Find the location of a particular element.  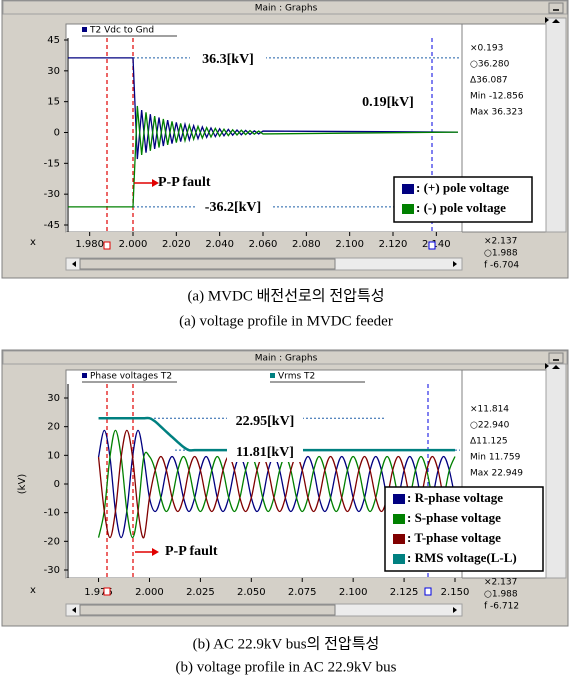

annotation: 36.3[kV] is located at coordinates (228, 59).